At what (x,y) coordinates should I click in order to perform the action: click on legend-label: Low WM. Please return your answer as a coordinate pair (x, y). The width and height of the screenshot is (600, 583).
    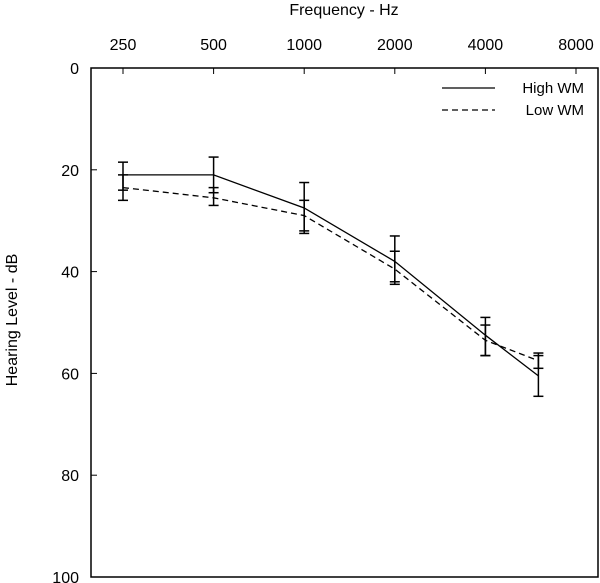
    Looking at the image, I should click on (555, 110).